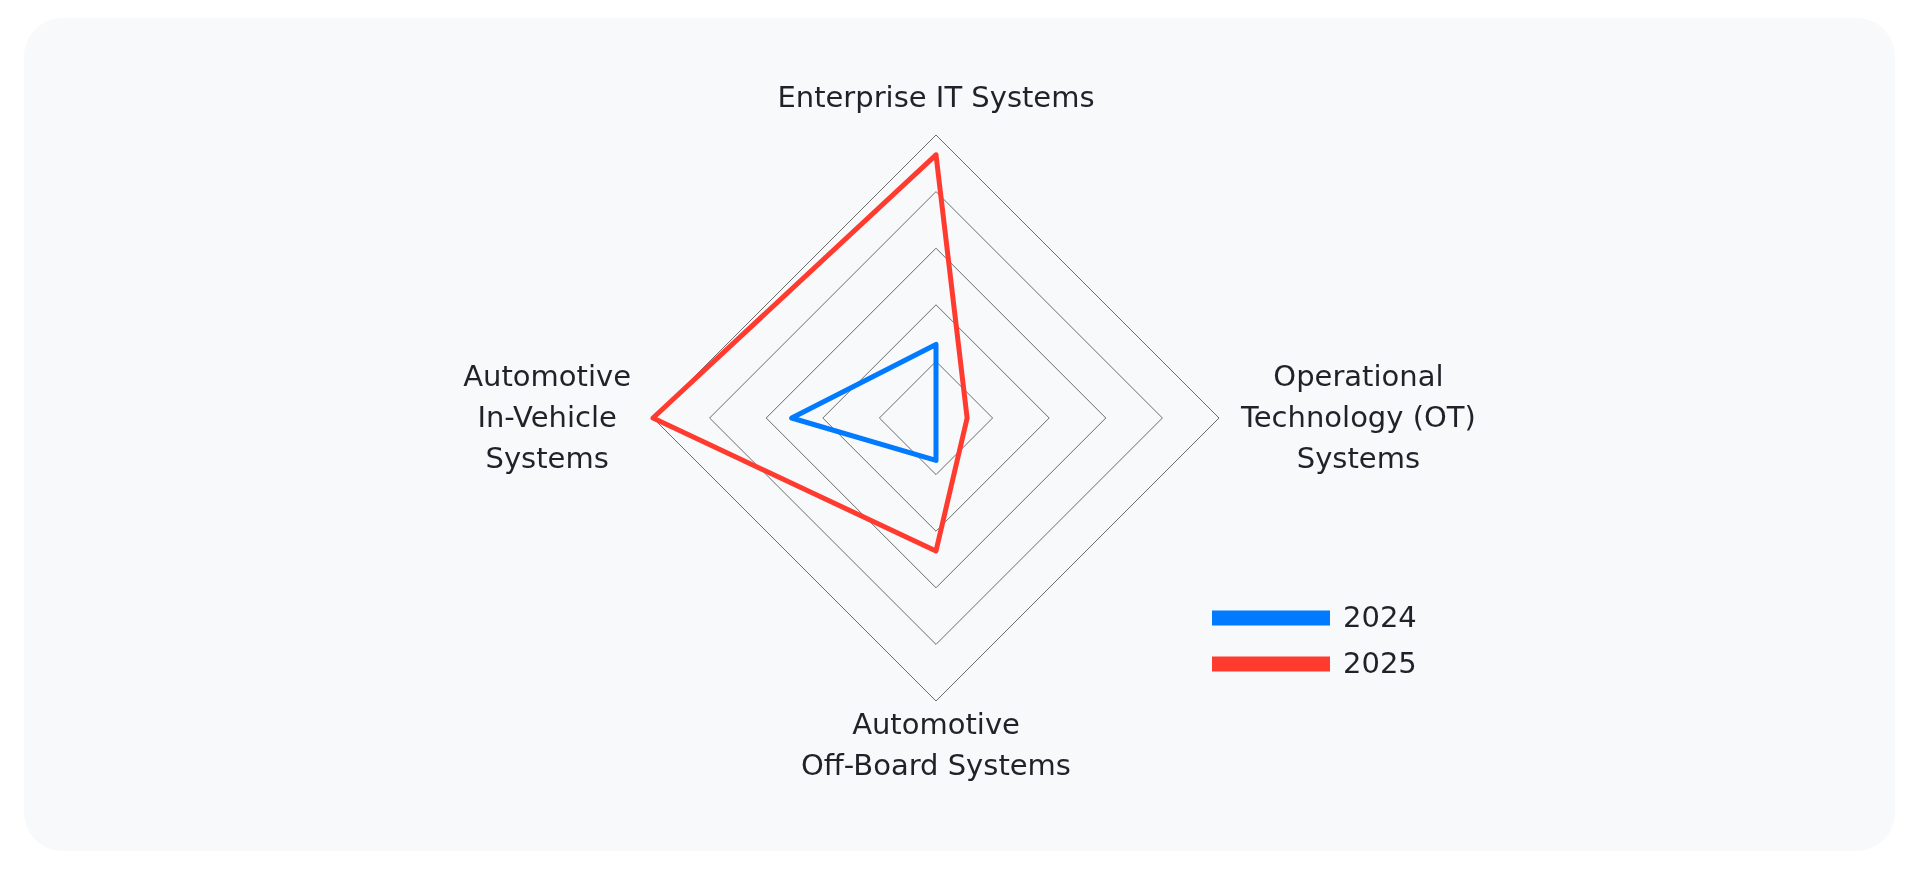  What do you see at coordinates (936, 744) in the screenshot?
I see `spoke-label: Automotive Off-Board Systems` at bounding box center [936, 744].